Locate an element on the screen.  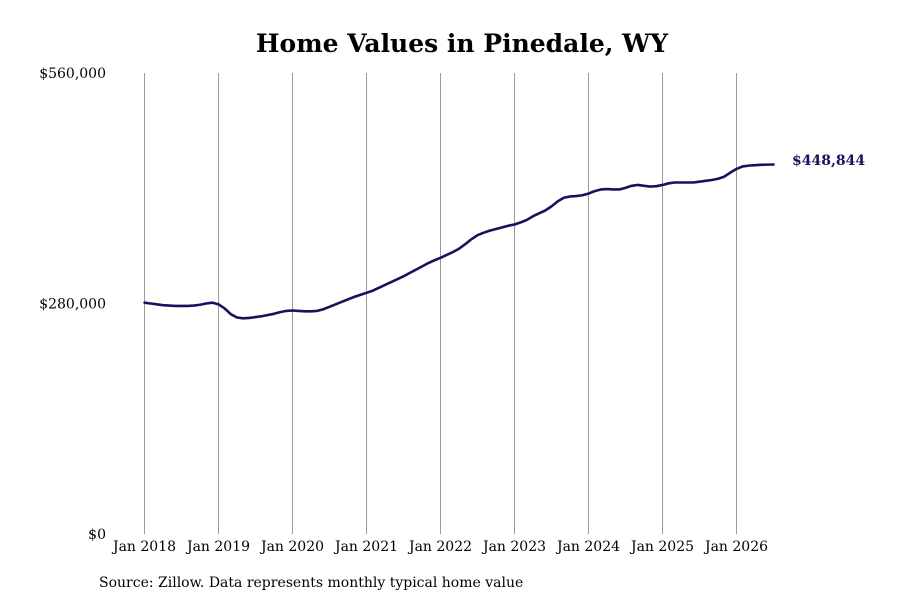
chart-title: Home Values in Pinedale, WY is located at coordinates (462, 43).